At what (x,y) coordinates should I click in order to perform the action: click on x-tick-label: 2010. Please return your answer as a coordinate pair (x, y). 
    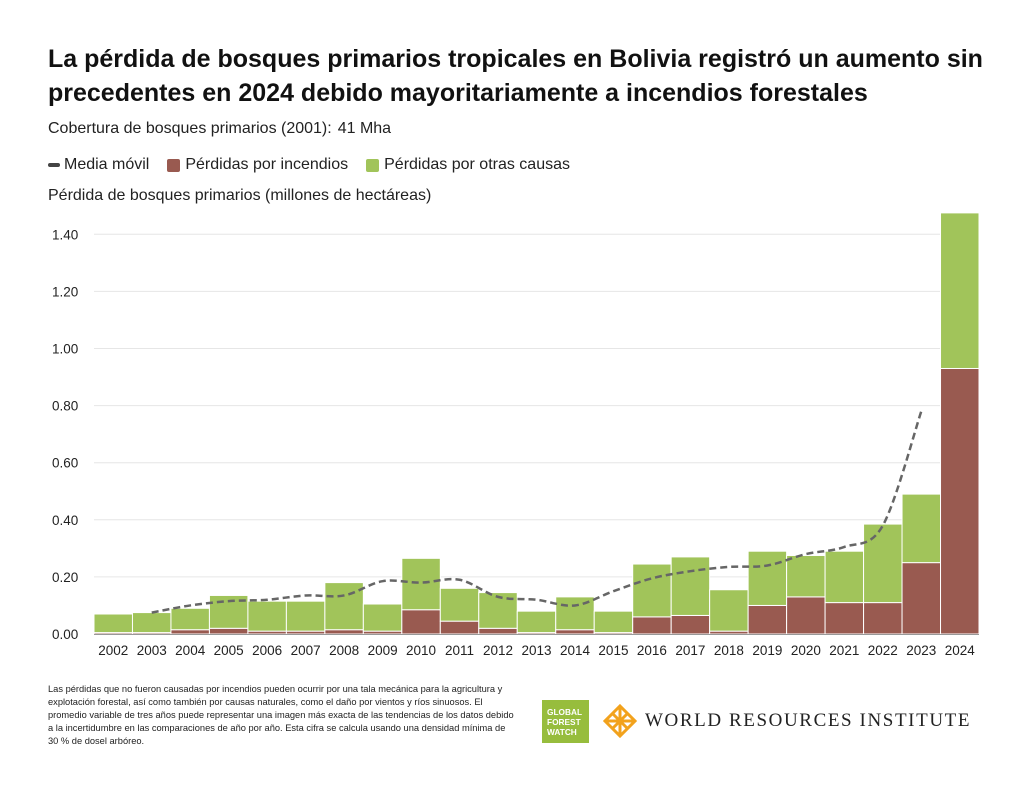
    Looking at the image, I should click on (421, 650).